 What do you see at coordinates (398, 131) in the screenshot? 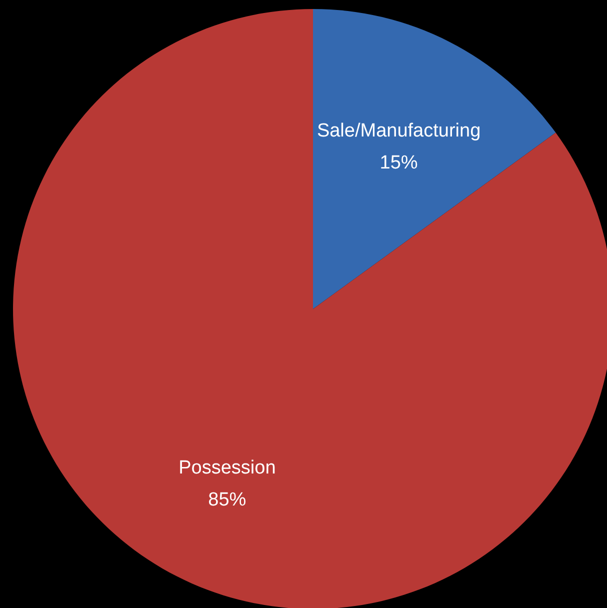
I see `slice-label: Sale/Manufacturing` at bounding box center [398, 131].